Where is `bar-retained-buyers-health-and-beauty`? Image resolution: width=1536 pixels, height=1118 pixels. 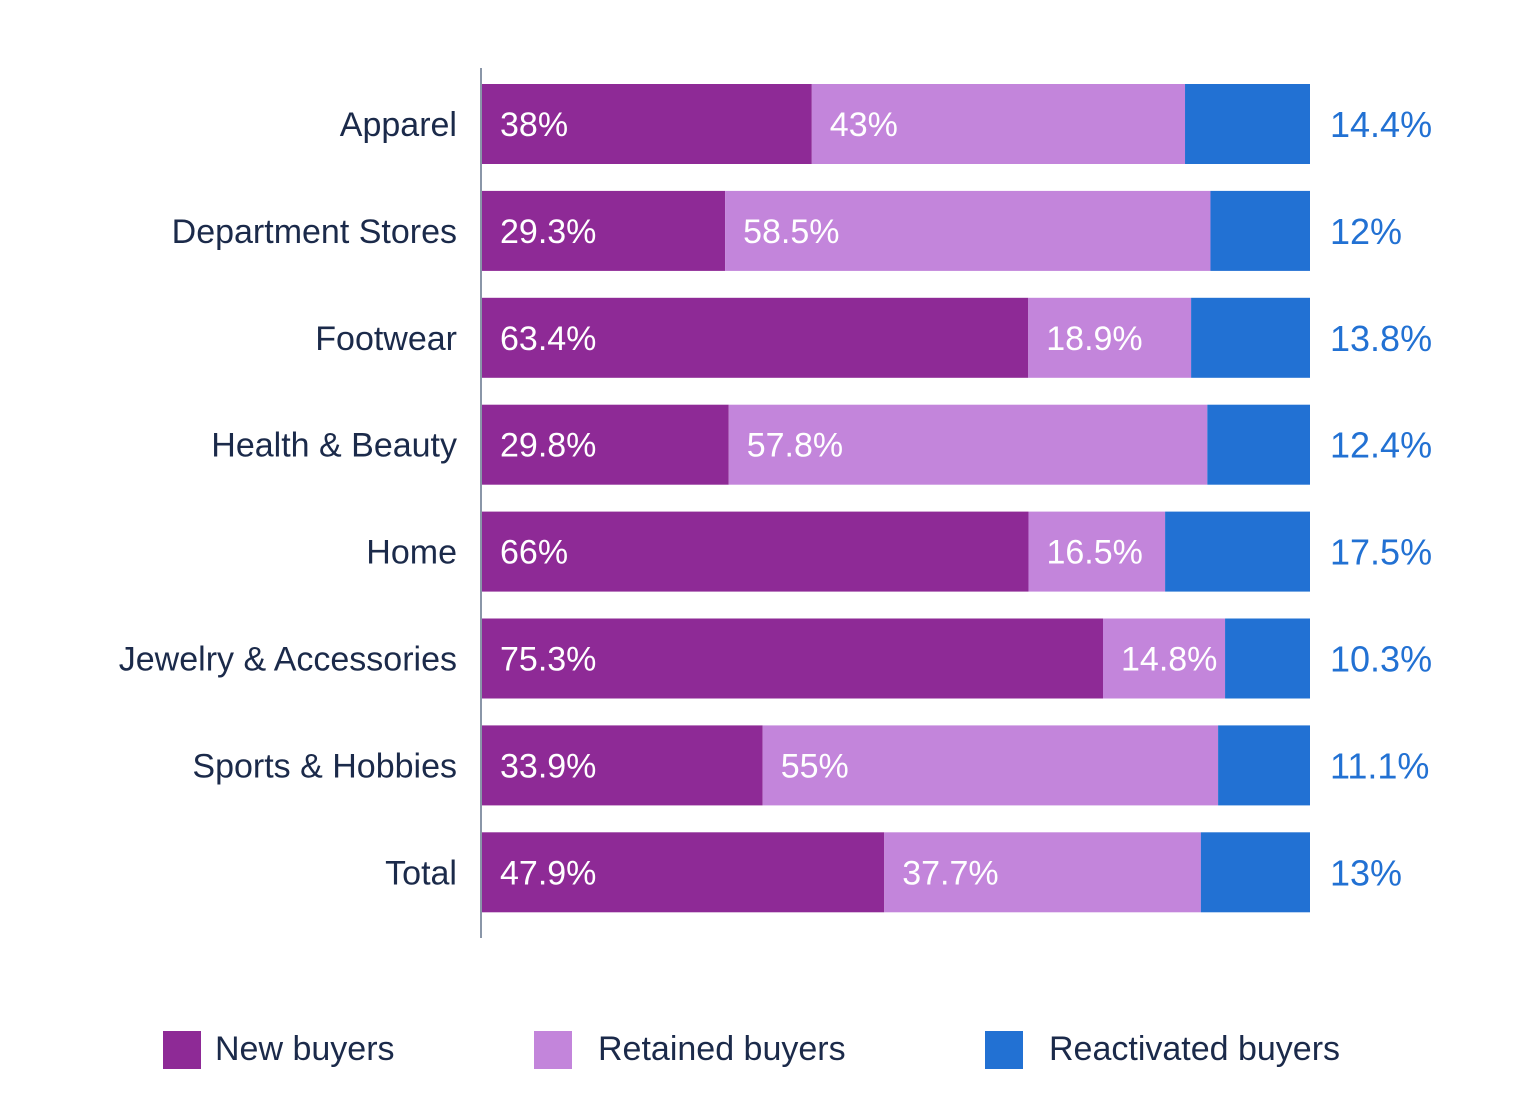
bar-retained-buyers-health-and-beauty is located at coordinates (968, 444).